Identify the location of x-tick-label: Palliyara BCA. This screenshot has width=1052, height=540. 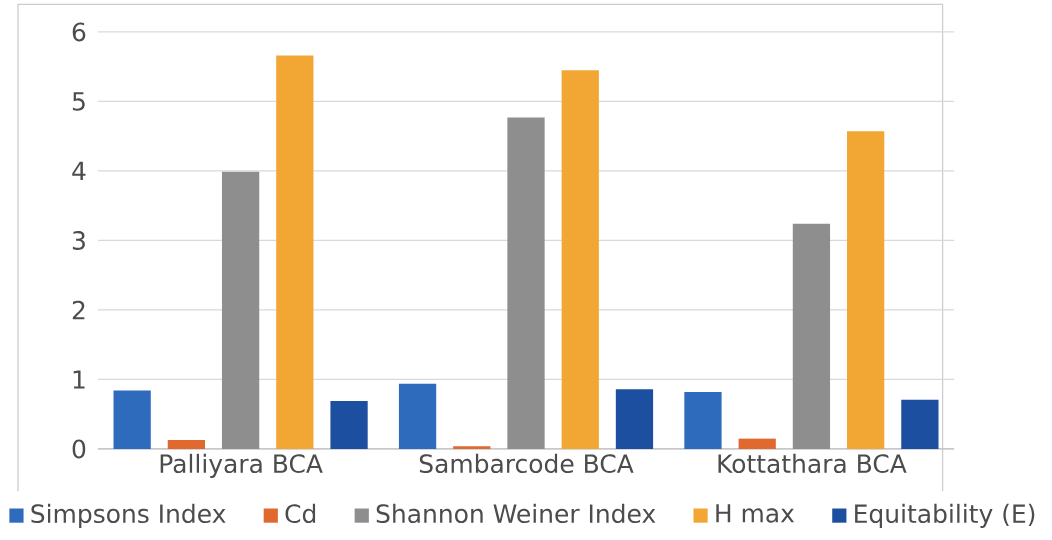
(241, 465).